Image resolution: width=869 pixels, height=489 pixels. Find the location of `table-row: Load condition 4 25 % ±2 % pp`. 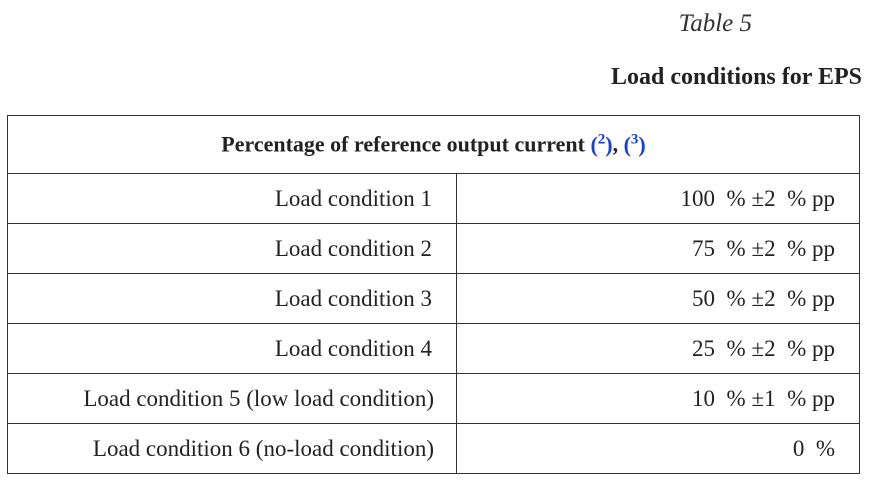

table-row: Load condition 4 25 % ±2 % pp is located at coordinates (433, 348).